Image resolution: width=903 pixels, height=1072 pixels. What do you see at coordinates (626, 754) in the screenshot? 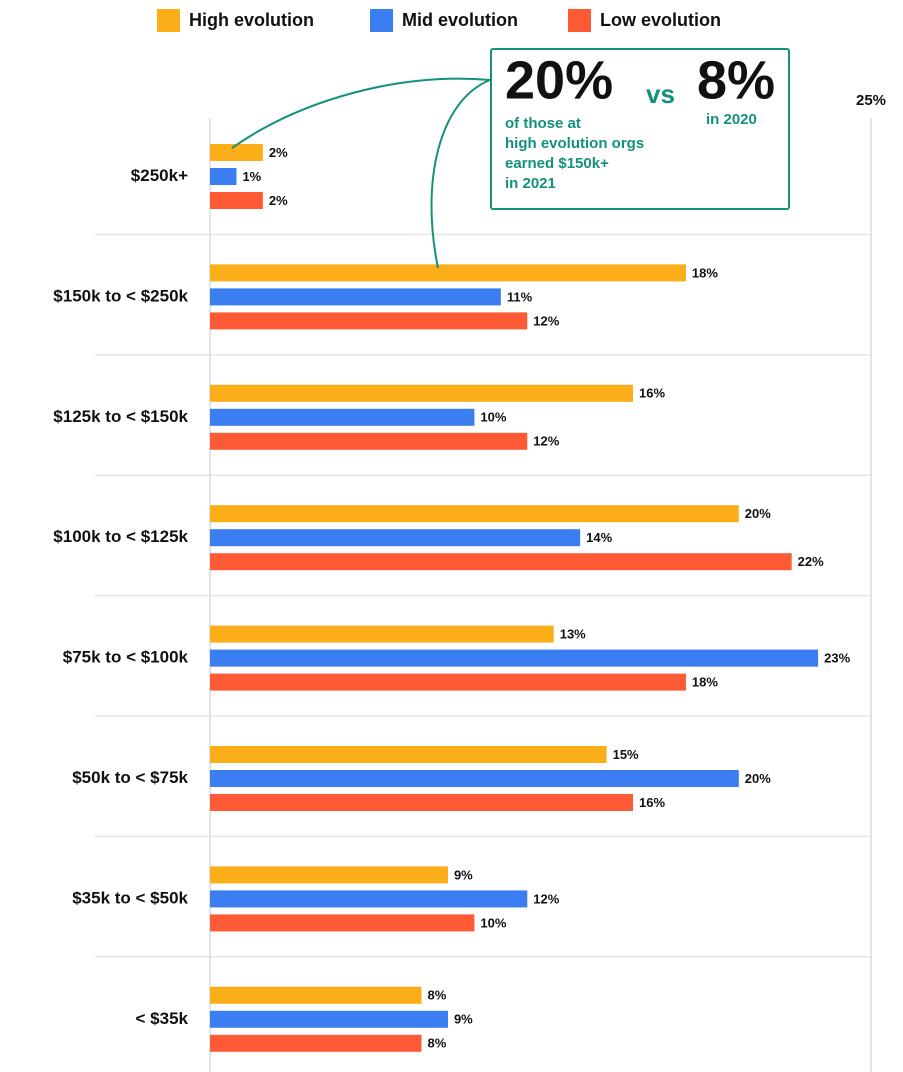
I see `value-label: 15%` at bounding box center [626, 754].